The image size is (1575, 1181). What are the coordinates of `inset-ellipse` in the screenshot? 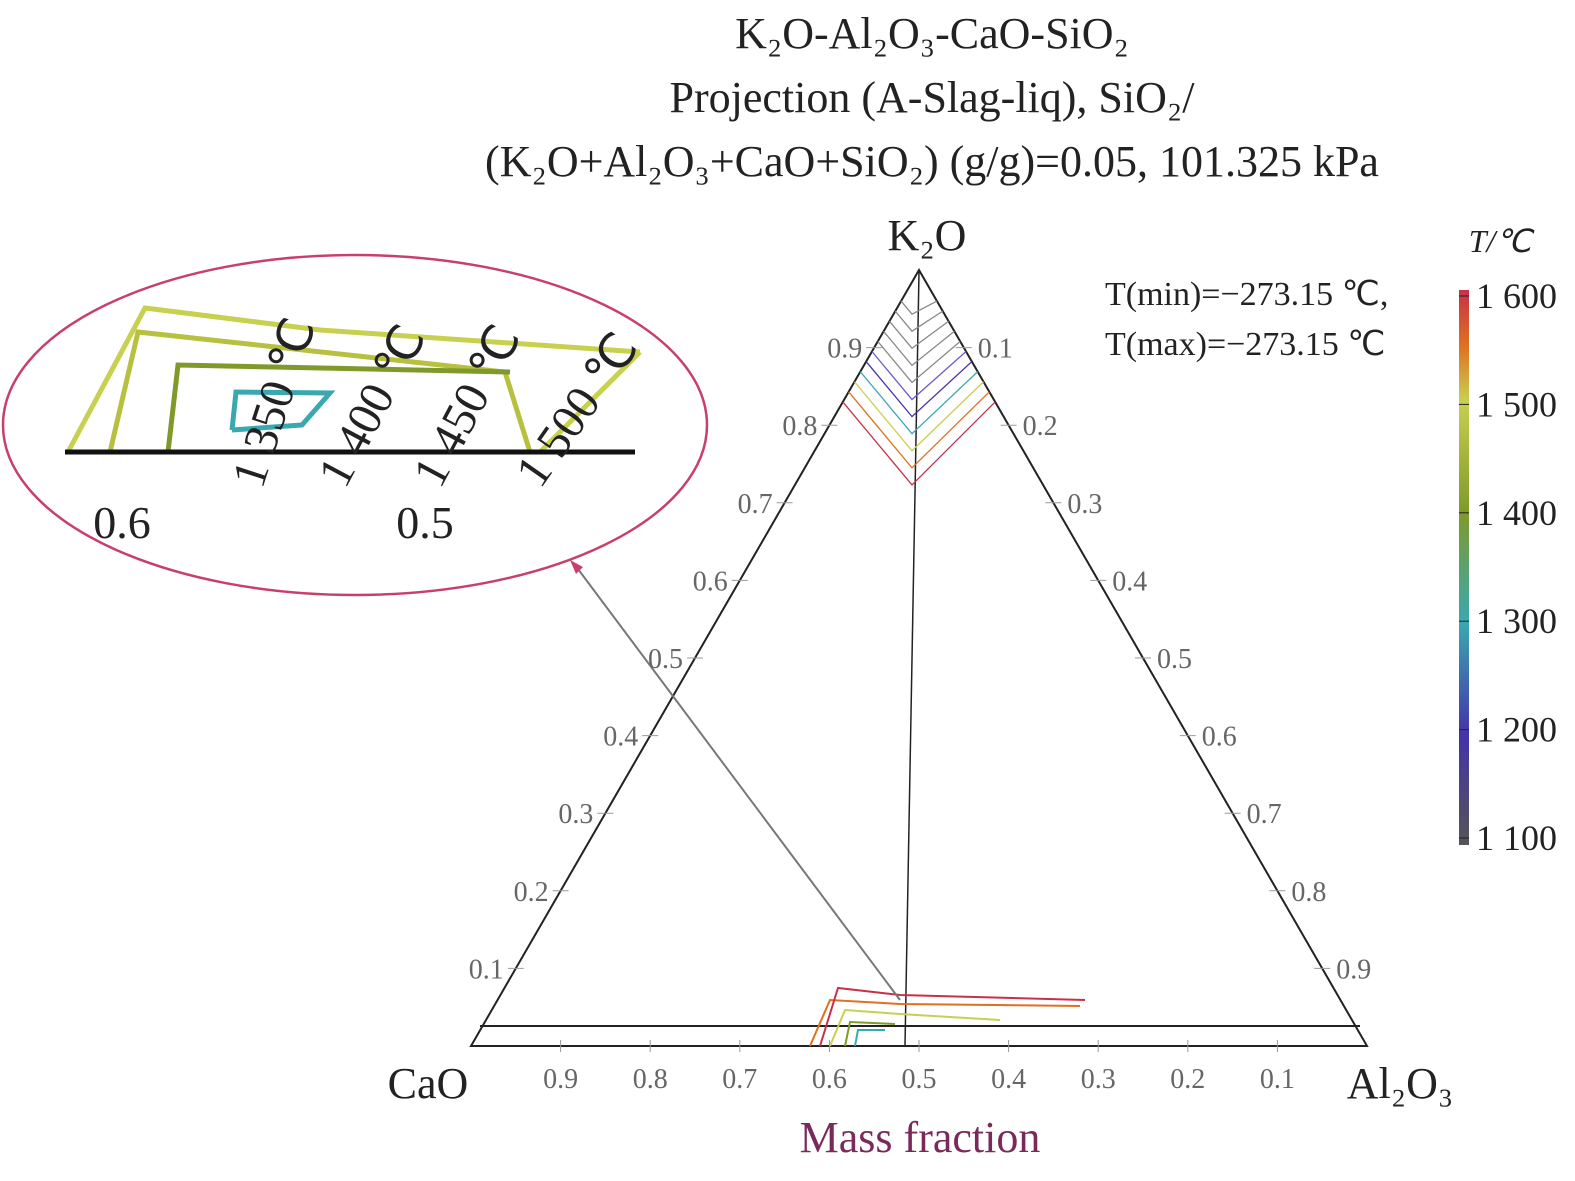 It's located at (355, 425).